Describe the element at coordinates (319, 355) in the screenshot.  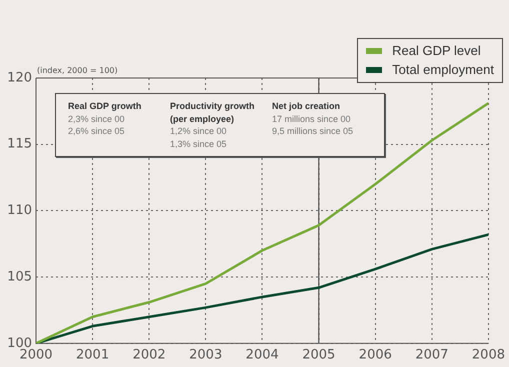
I see `x-tick-label: 2005` at that location.